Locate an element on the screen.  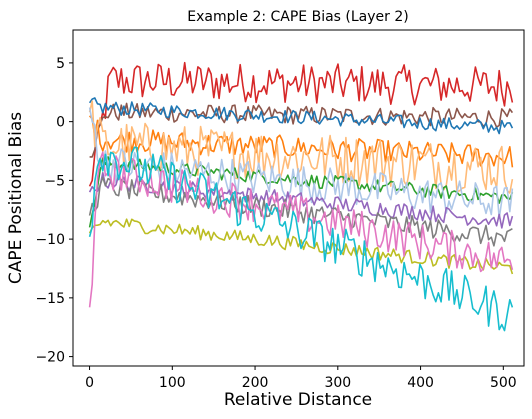
y-axis-ticks: 5 0 −5 −10 −15 −20 is located at coordinates (54, 211).